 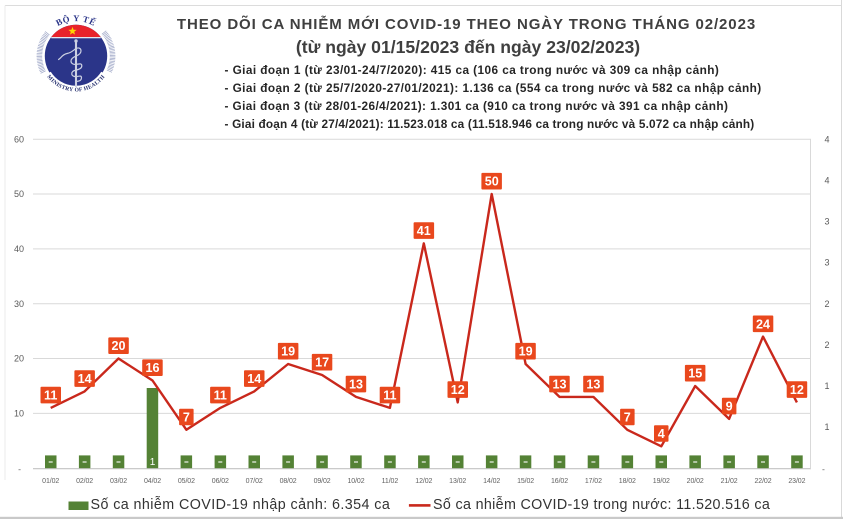 I want to click on svg-text: 21/02, so click(x=729, y=481).